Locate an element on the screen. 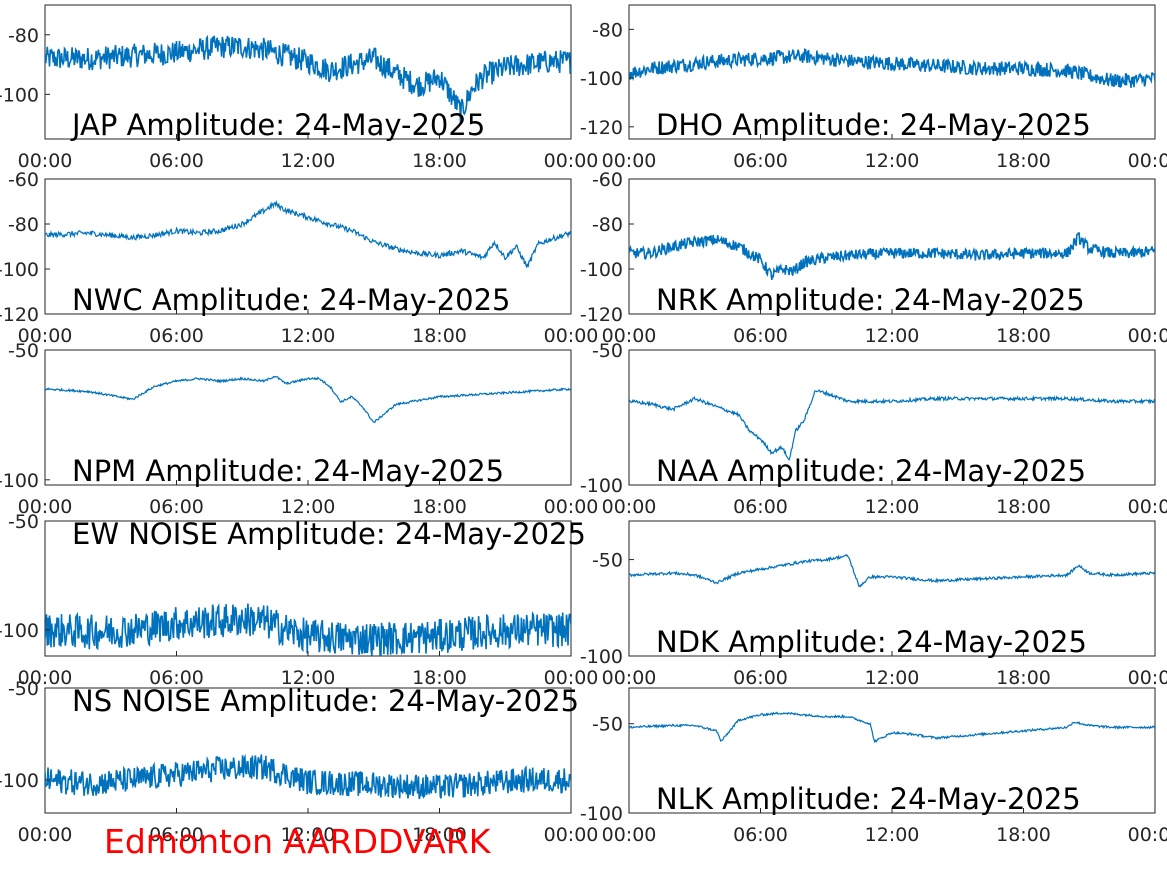  chart-title: NS NOISE Amplitude: 24-May-2025 is located at coordinates (325, 701).